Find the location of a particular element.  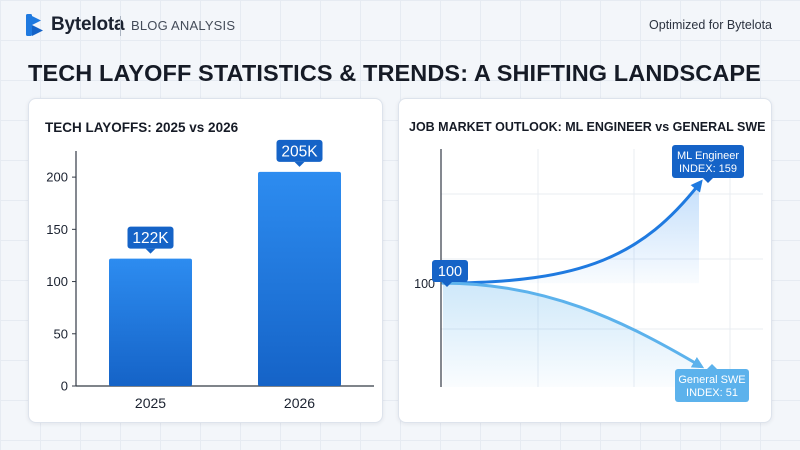

y-tick-label: 50 is located at coordinates (61, 333).